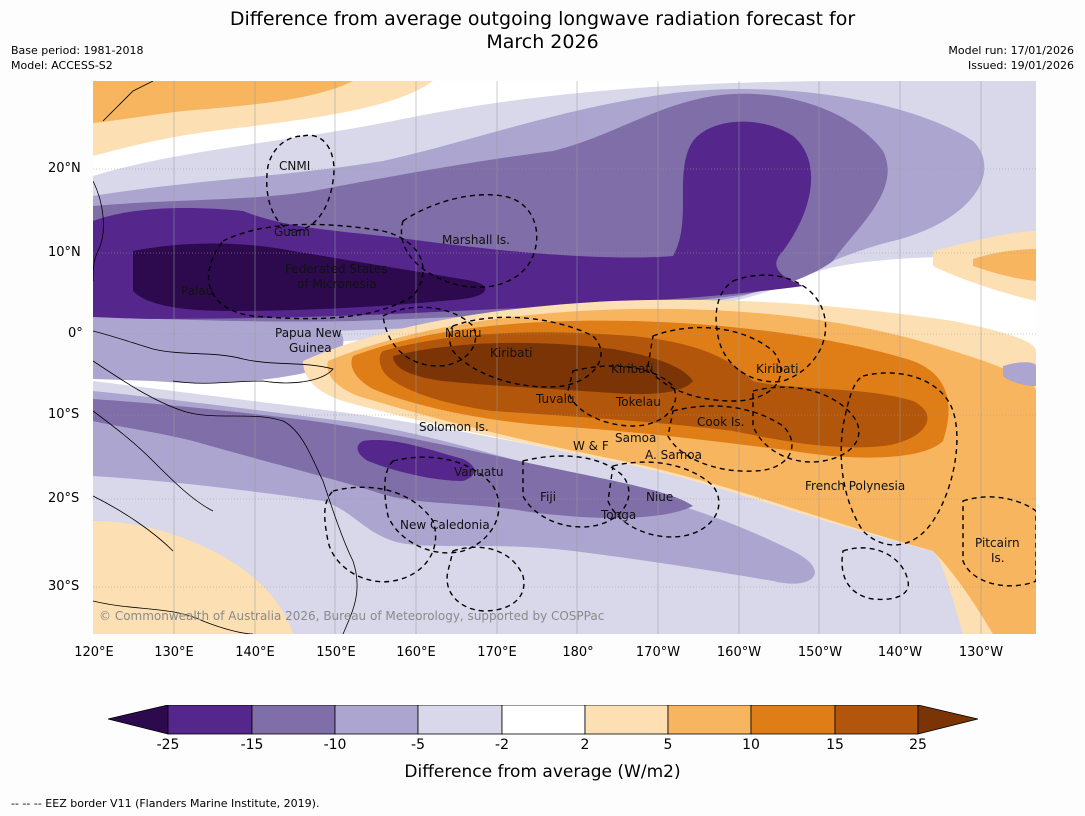 This screenshot has width=1085, height=816. Describe the element at coordinates (998, 558) in the screenshot. I see `place-label-pitcairn-line2: Is.` at that location.